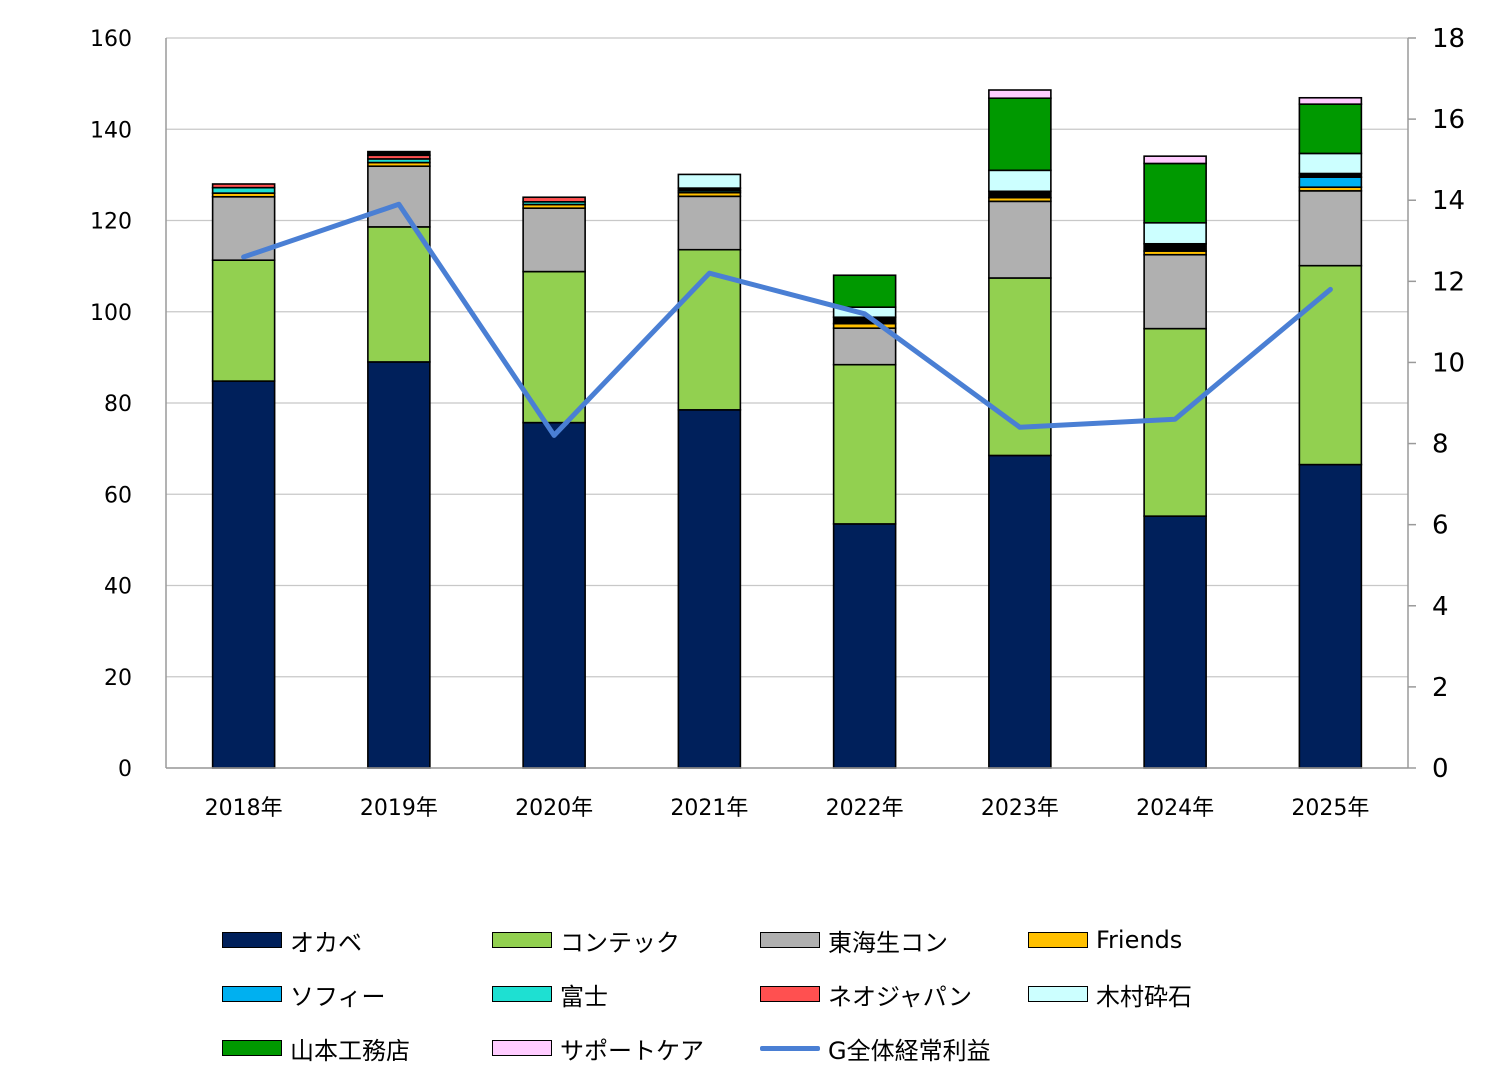  I want to click on x-tick-label: 2022年, so click(865, 808).